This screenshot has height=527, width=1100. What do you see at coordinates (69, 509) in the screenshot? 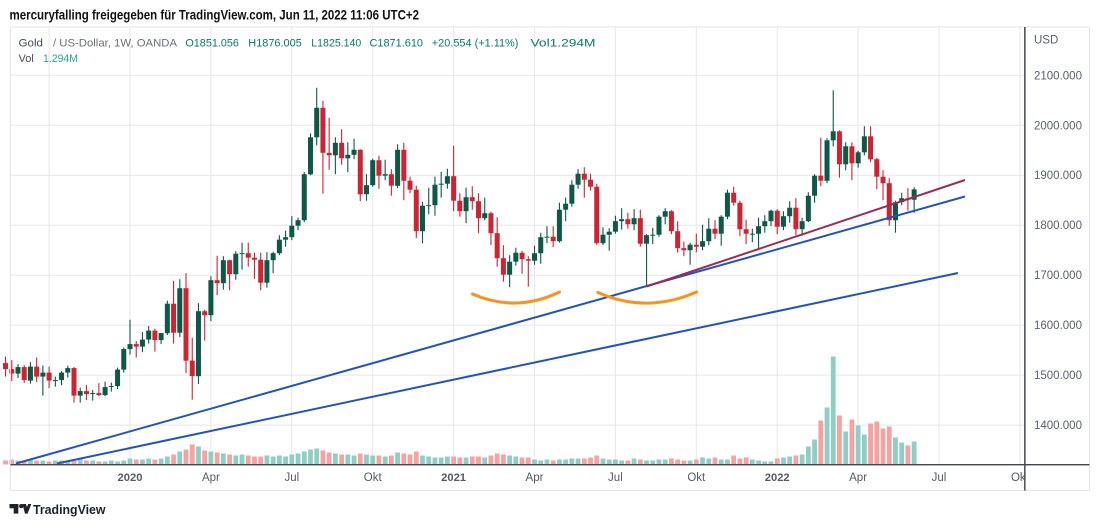
I see `svg-text: TradingView` at bounding box center [69, 509].